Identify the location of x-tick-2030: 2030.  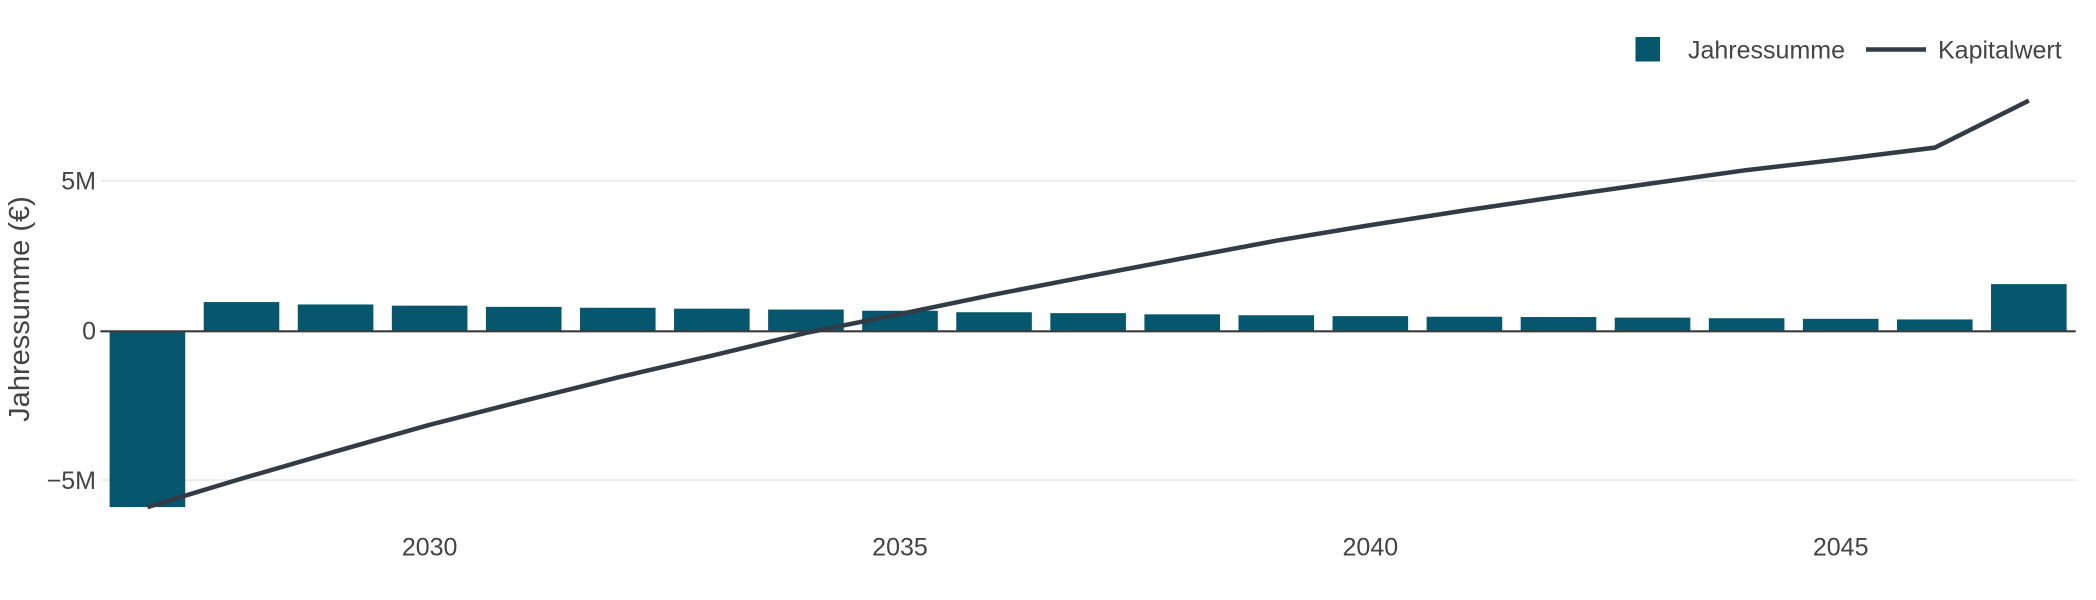
(430, 547).